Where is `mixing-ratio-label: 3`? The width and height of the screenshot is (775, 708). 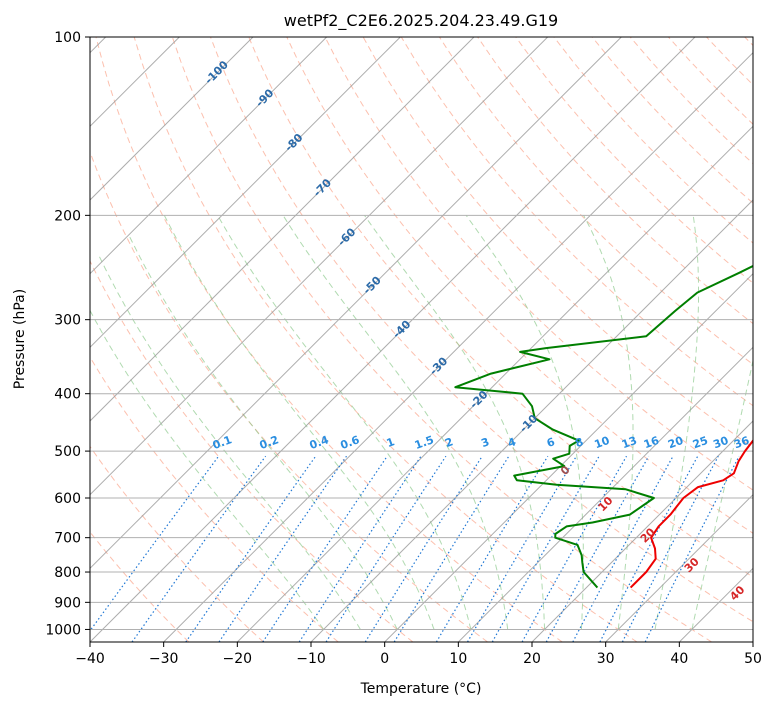 mixing-ratio-label: 3 is located at coordinates (485, 442).